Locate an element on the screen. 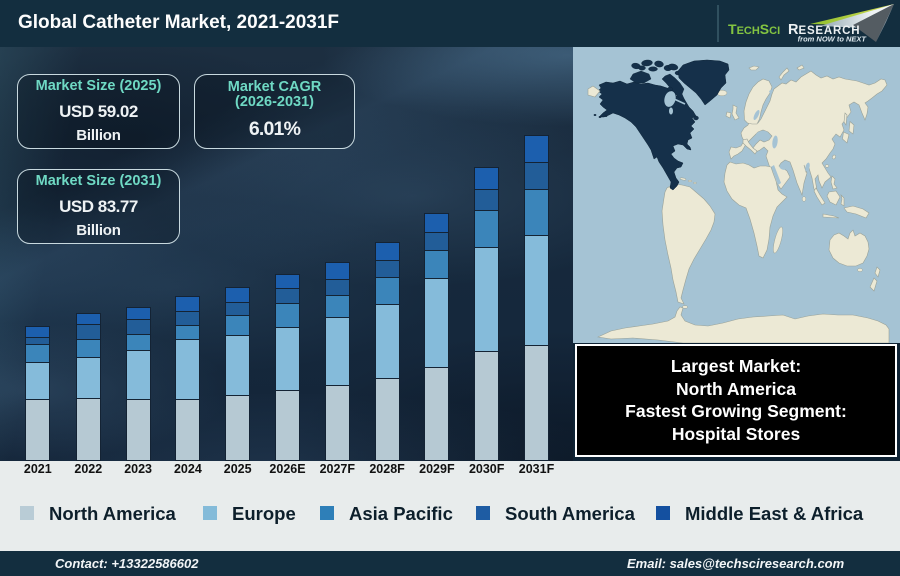  svg-text: RESEARCH is located at coordinates (824, 30).